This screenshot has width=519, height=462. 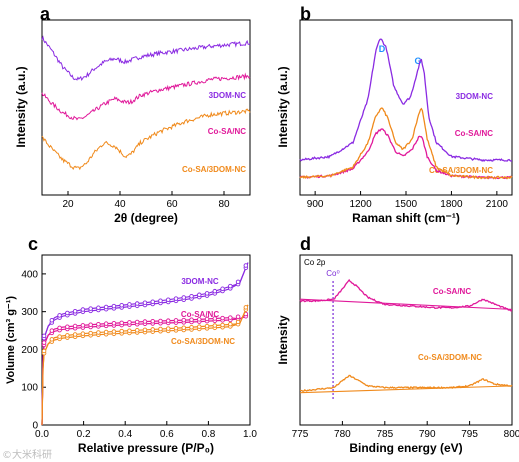 What do you see at coordinates (29, 312) in the screenshot?
I see `y-tick-label-c-3: 300` at bounding box center [29, 312].